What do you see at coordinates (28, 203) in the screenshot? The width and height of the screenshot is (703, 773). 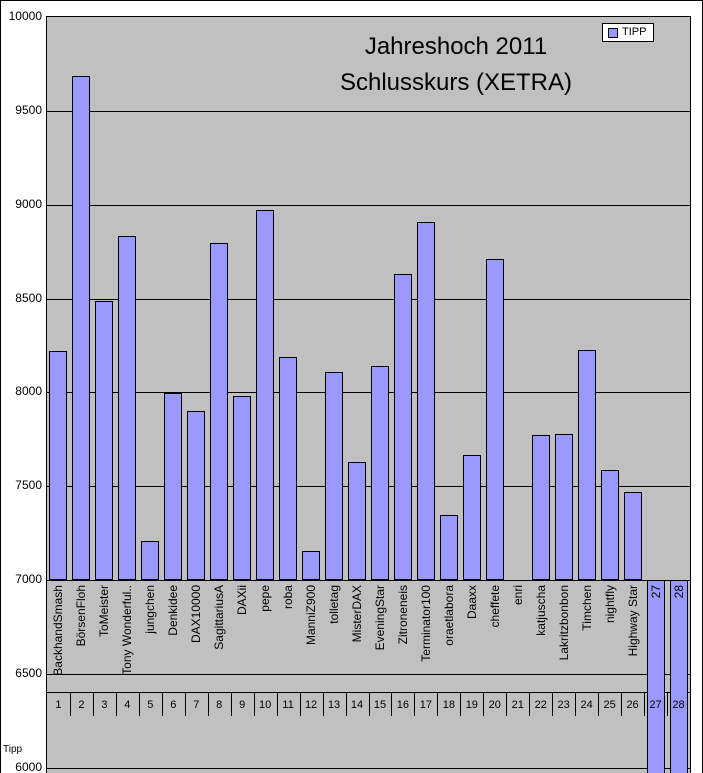 I see `y-tick-9000: 9000` at bounding box center [28, 203].